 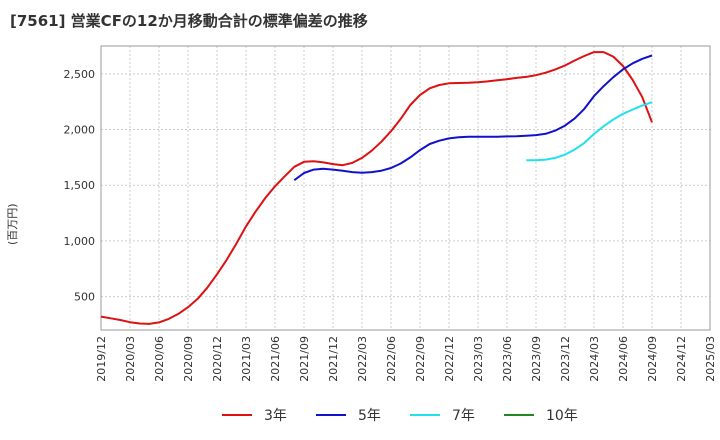 I want to click on x-tick-label: 2024/09, so click(x=652, y=359).